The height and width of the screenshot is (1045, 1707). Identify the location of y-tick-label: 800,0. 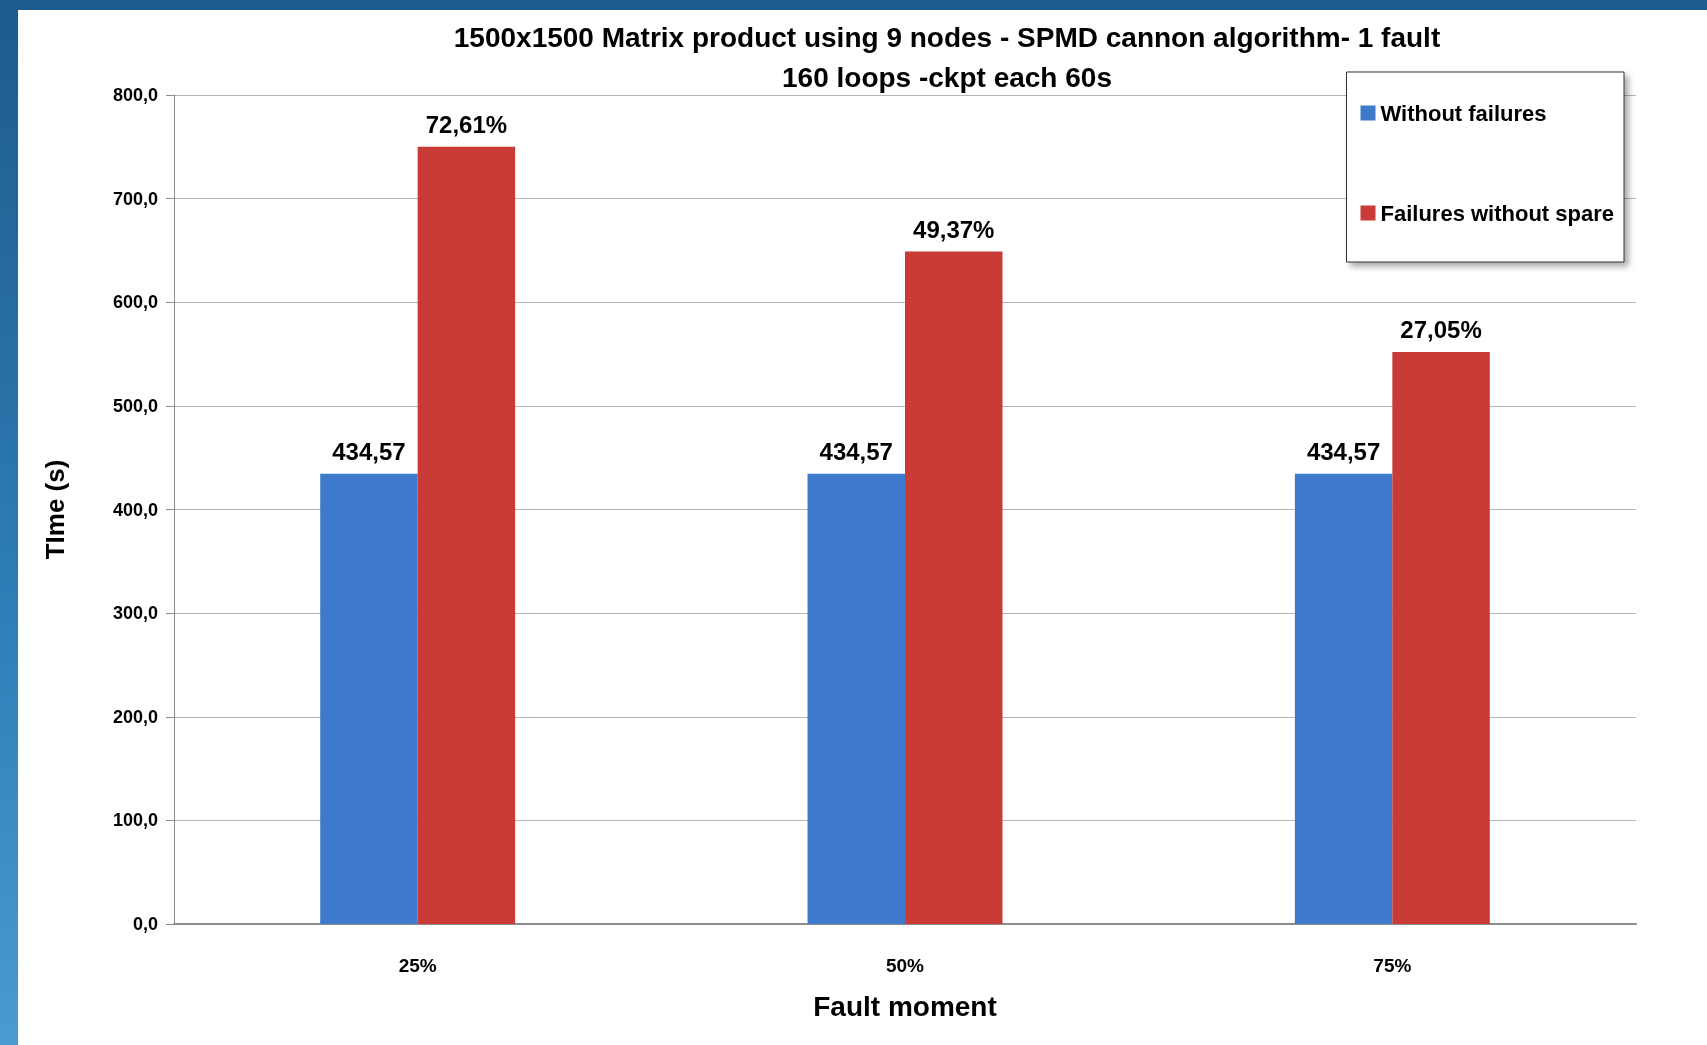
(135, 95).